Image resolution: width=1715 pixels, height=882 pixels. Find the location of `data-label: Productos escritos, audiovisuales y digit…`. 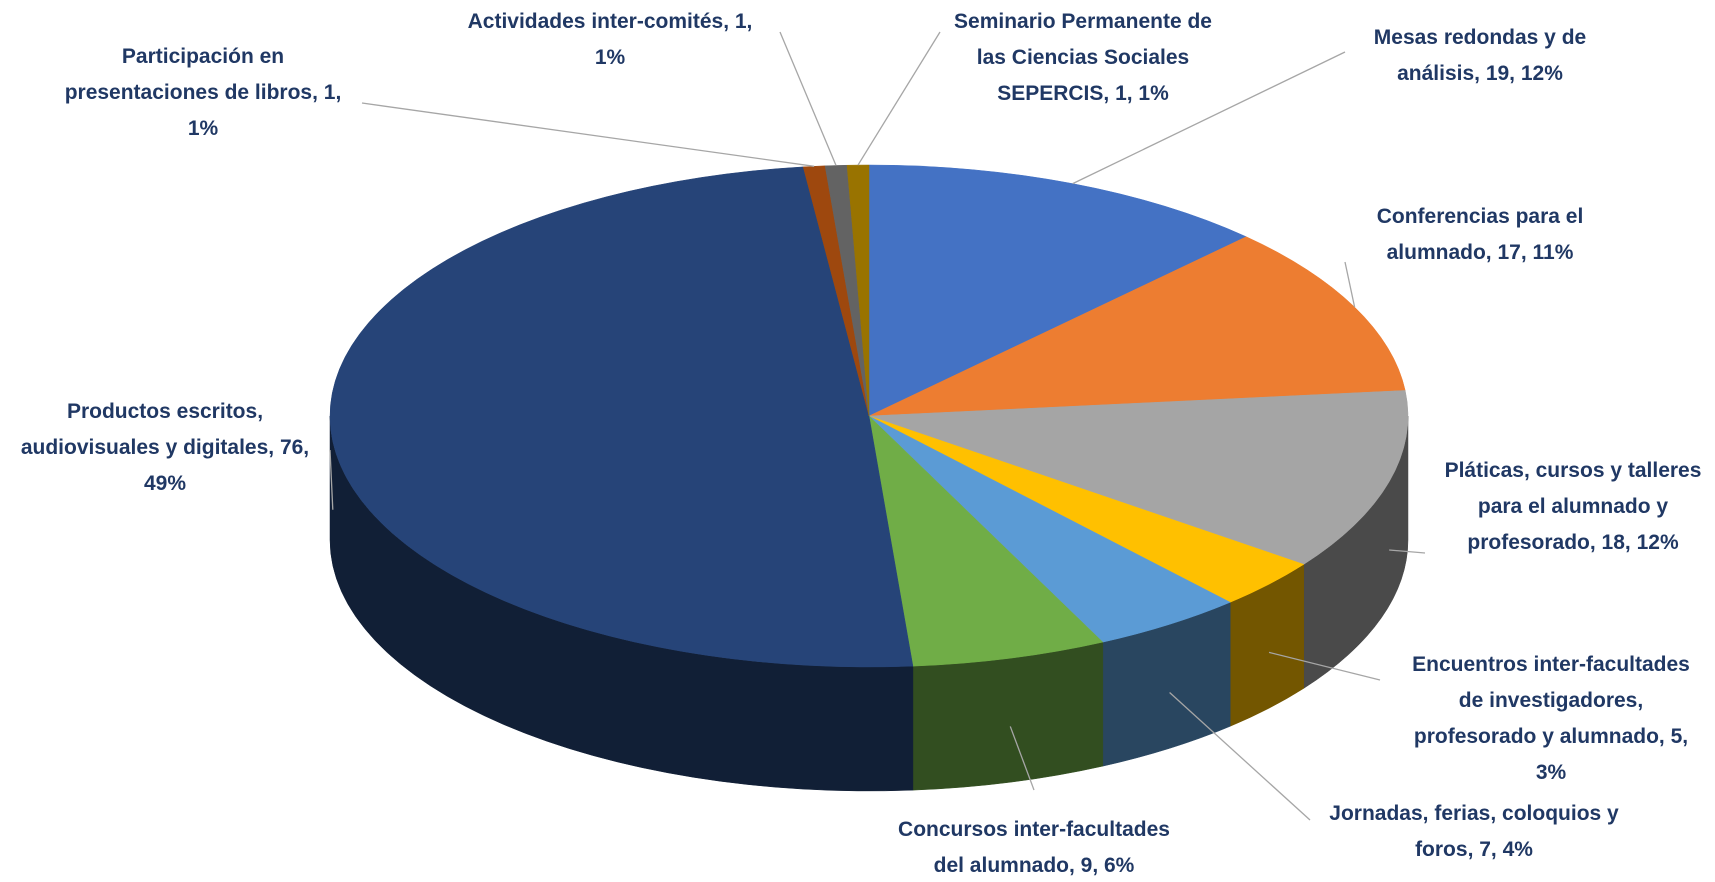

data-label: Productos escritos, audiovisuales y digit… is located at coordinates (165, 447).